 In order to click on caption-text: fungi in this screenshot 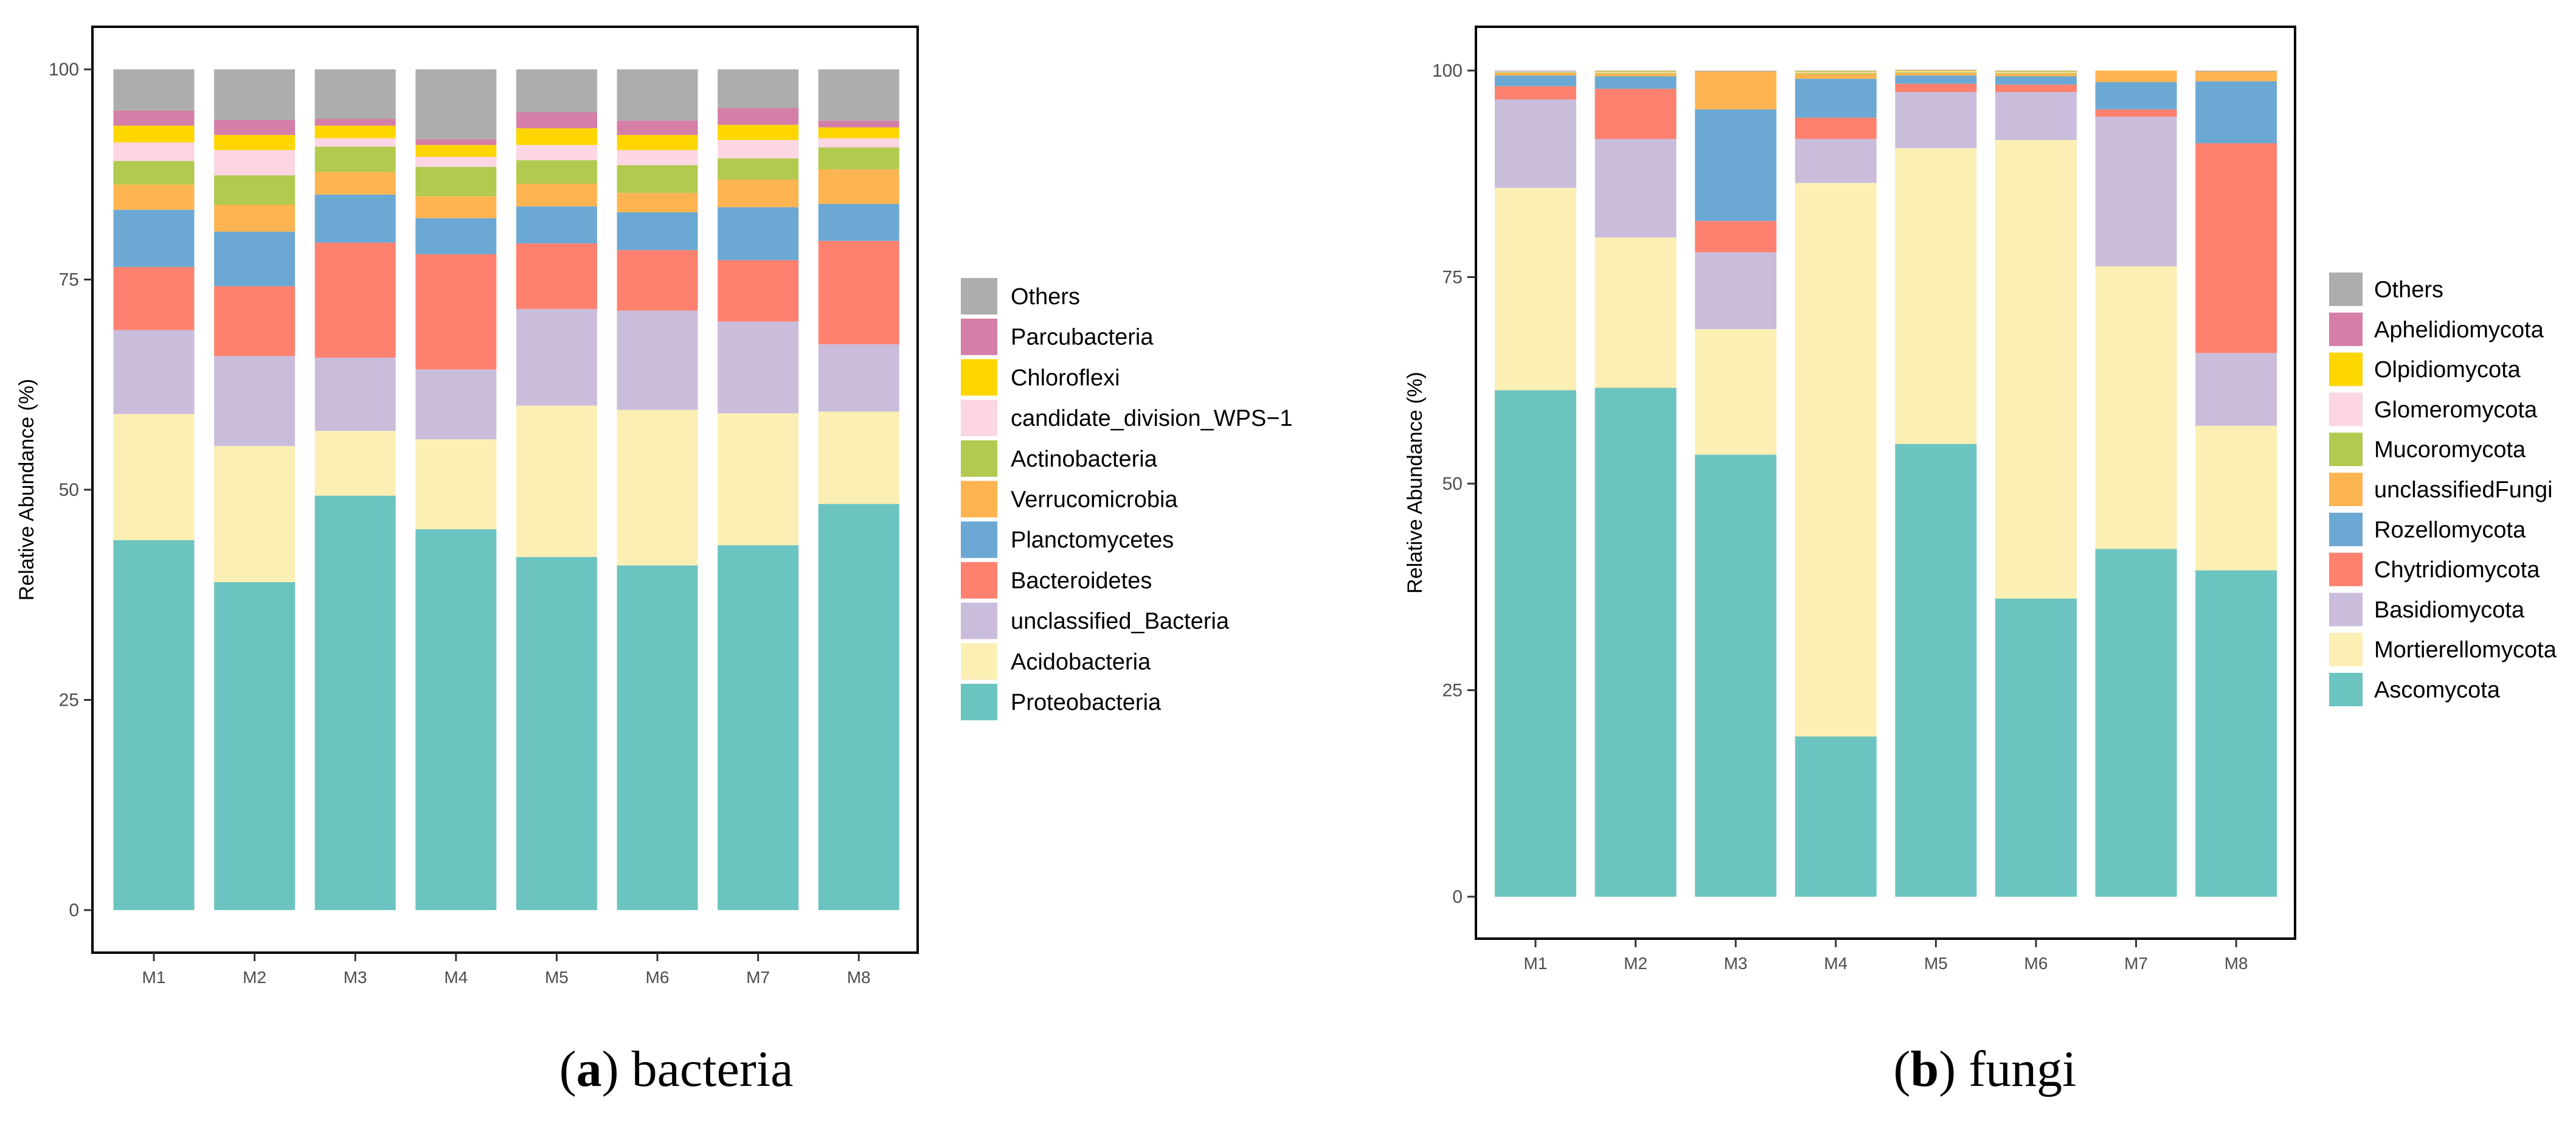, I will do `click(2022, 1069)`.